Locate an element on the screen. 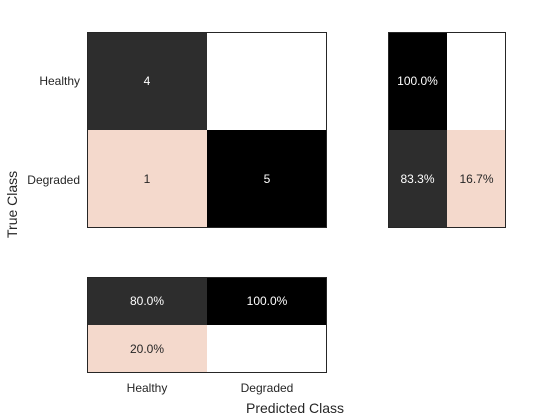  x-axis-label: Predicted Class is located at coordinates (295, 408).